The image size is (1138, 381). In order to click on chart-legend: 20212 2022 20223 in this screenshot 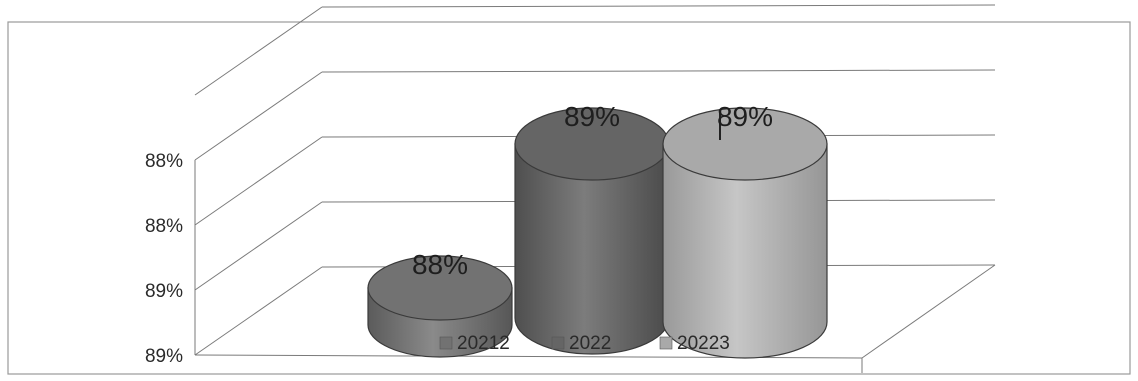, I will do `click(584, 343)`.